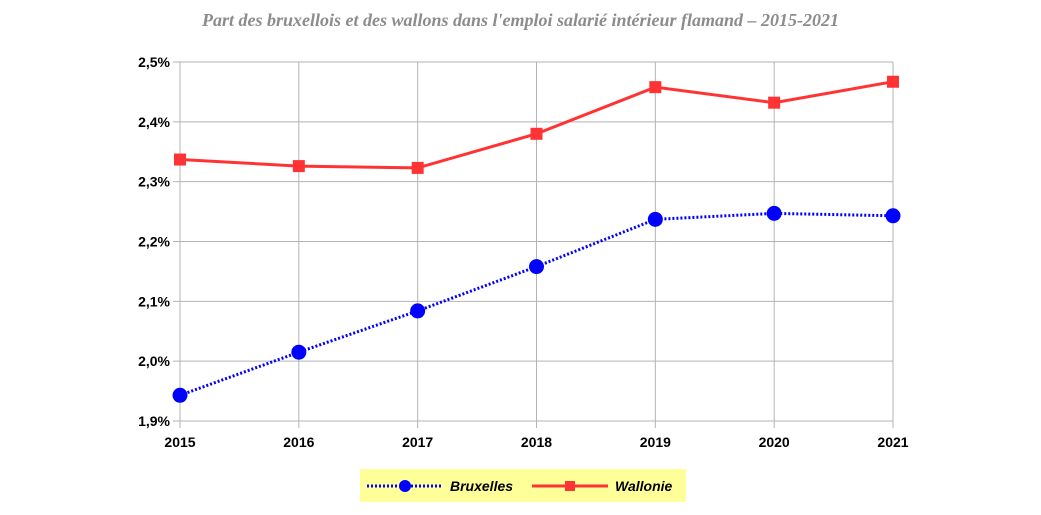  I want to click on legend: Bruxelles Wallonie, so click(523, 485).